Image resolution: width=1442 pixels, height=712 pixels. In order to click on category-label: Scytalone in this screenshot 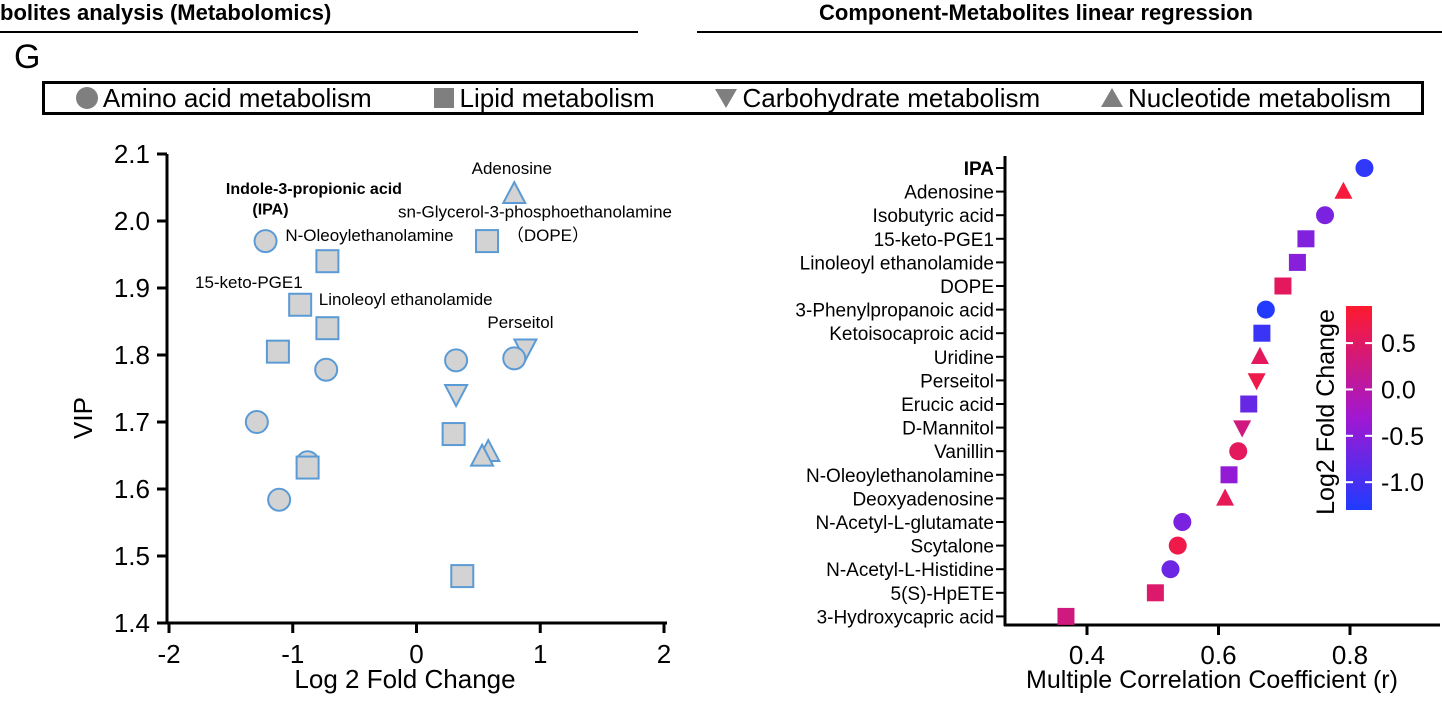, I will do `click(952, 547)`.